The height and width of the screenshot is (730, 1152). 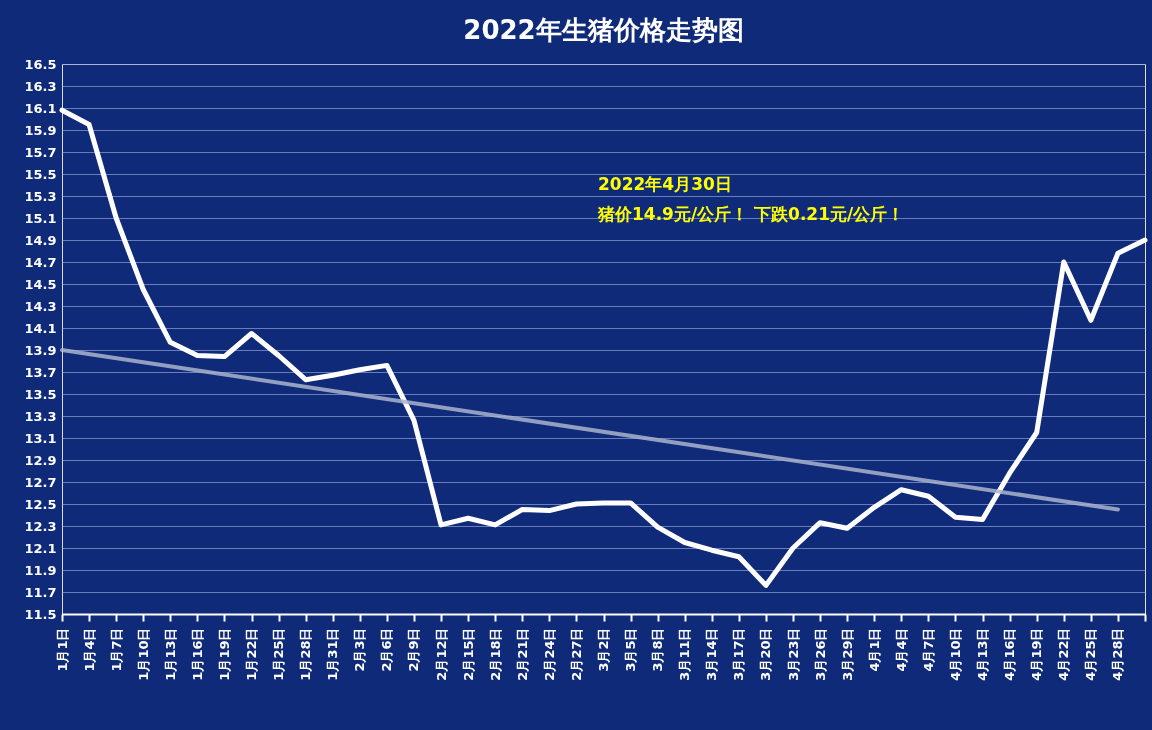 What do you see at coordinates (40, 64) in the screenshot?
I see `y-tick-label: 16.5` at bounding box center [40, 64].